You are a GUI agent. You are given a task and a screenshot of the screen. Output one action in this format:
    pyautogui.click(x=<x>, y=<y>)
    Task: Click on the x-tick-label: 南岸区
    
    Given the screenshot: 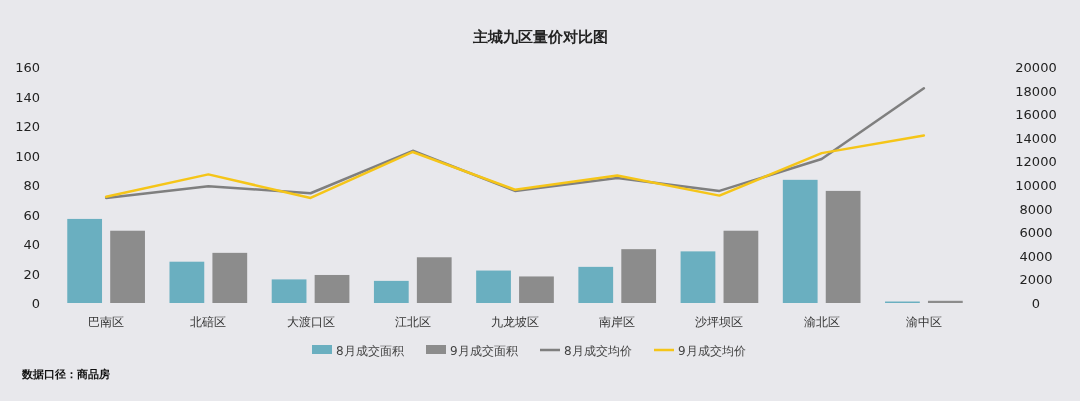 What is the action you would take?
    pyautogui.click(x=617, y=322)
    